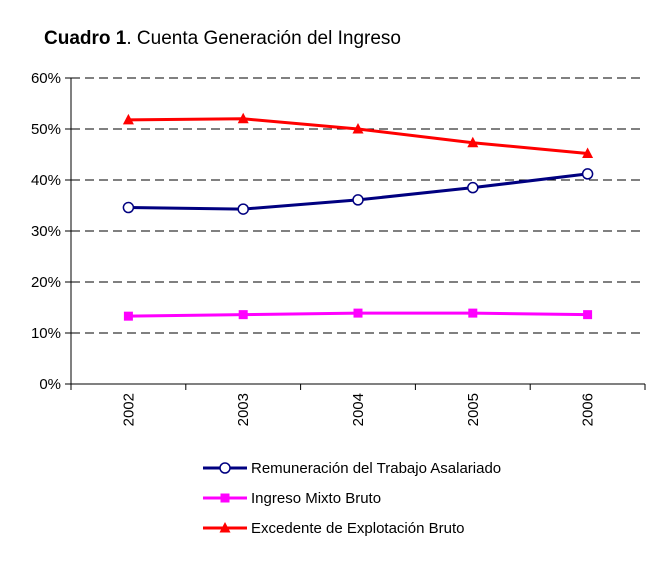 The width and height of the screenshot is (670, 566). What do you see at coordinates (46, 231) in the screenshot?
I see `y-tick-label: 30%` at bounding box center [46, 231].